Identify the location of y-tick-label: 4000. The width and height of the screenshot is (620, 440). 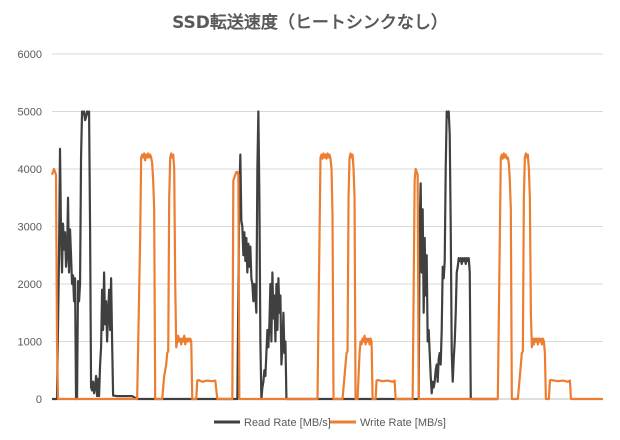
(30, 170).